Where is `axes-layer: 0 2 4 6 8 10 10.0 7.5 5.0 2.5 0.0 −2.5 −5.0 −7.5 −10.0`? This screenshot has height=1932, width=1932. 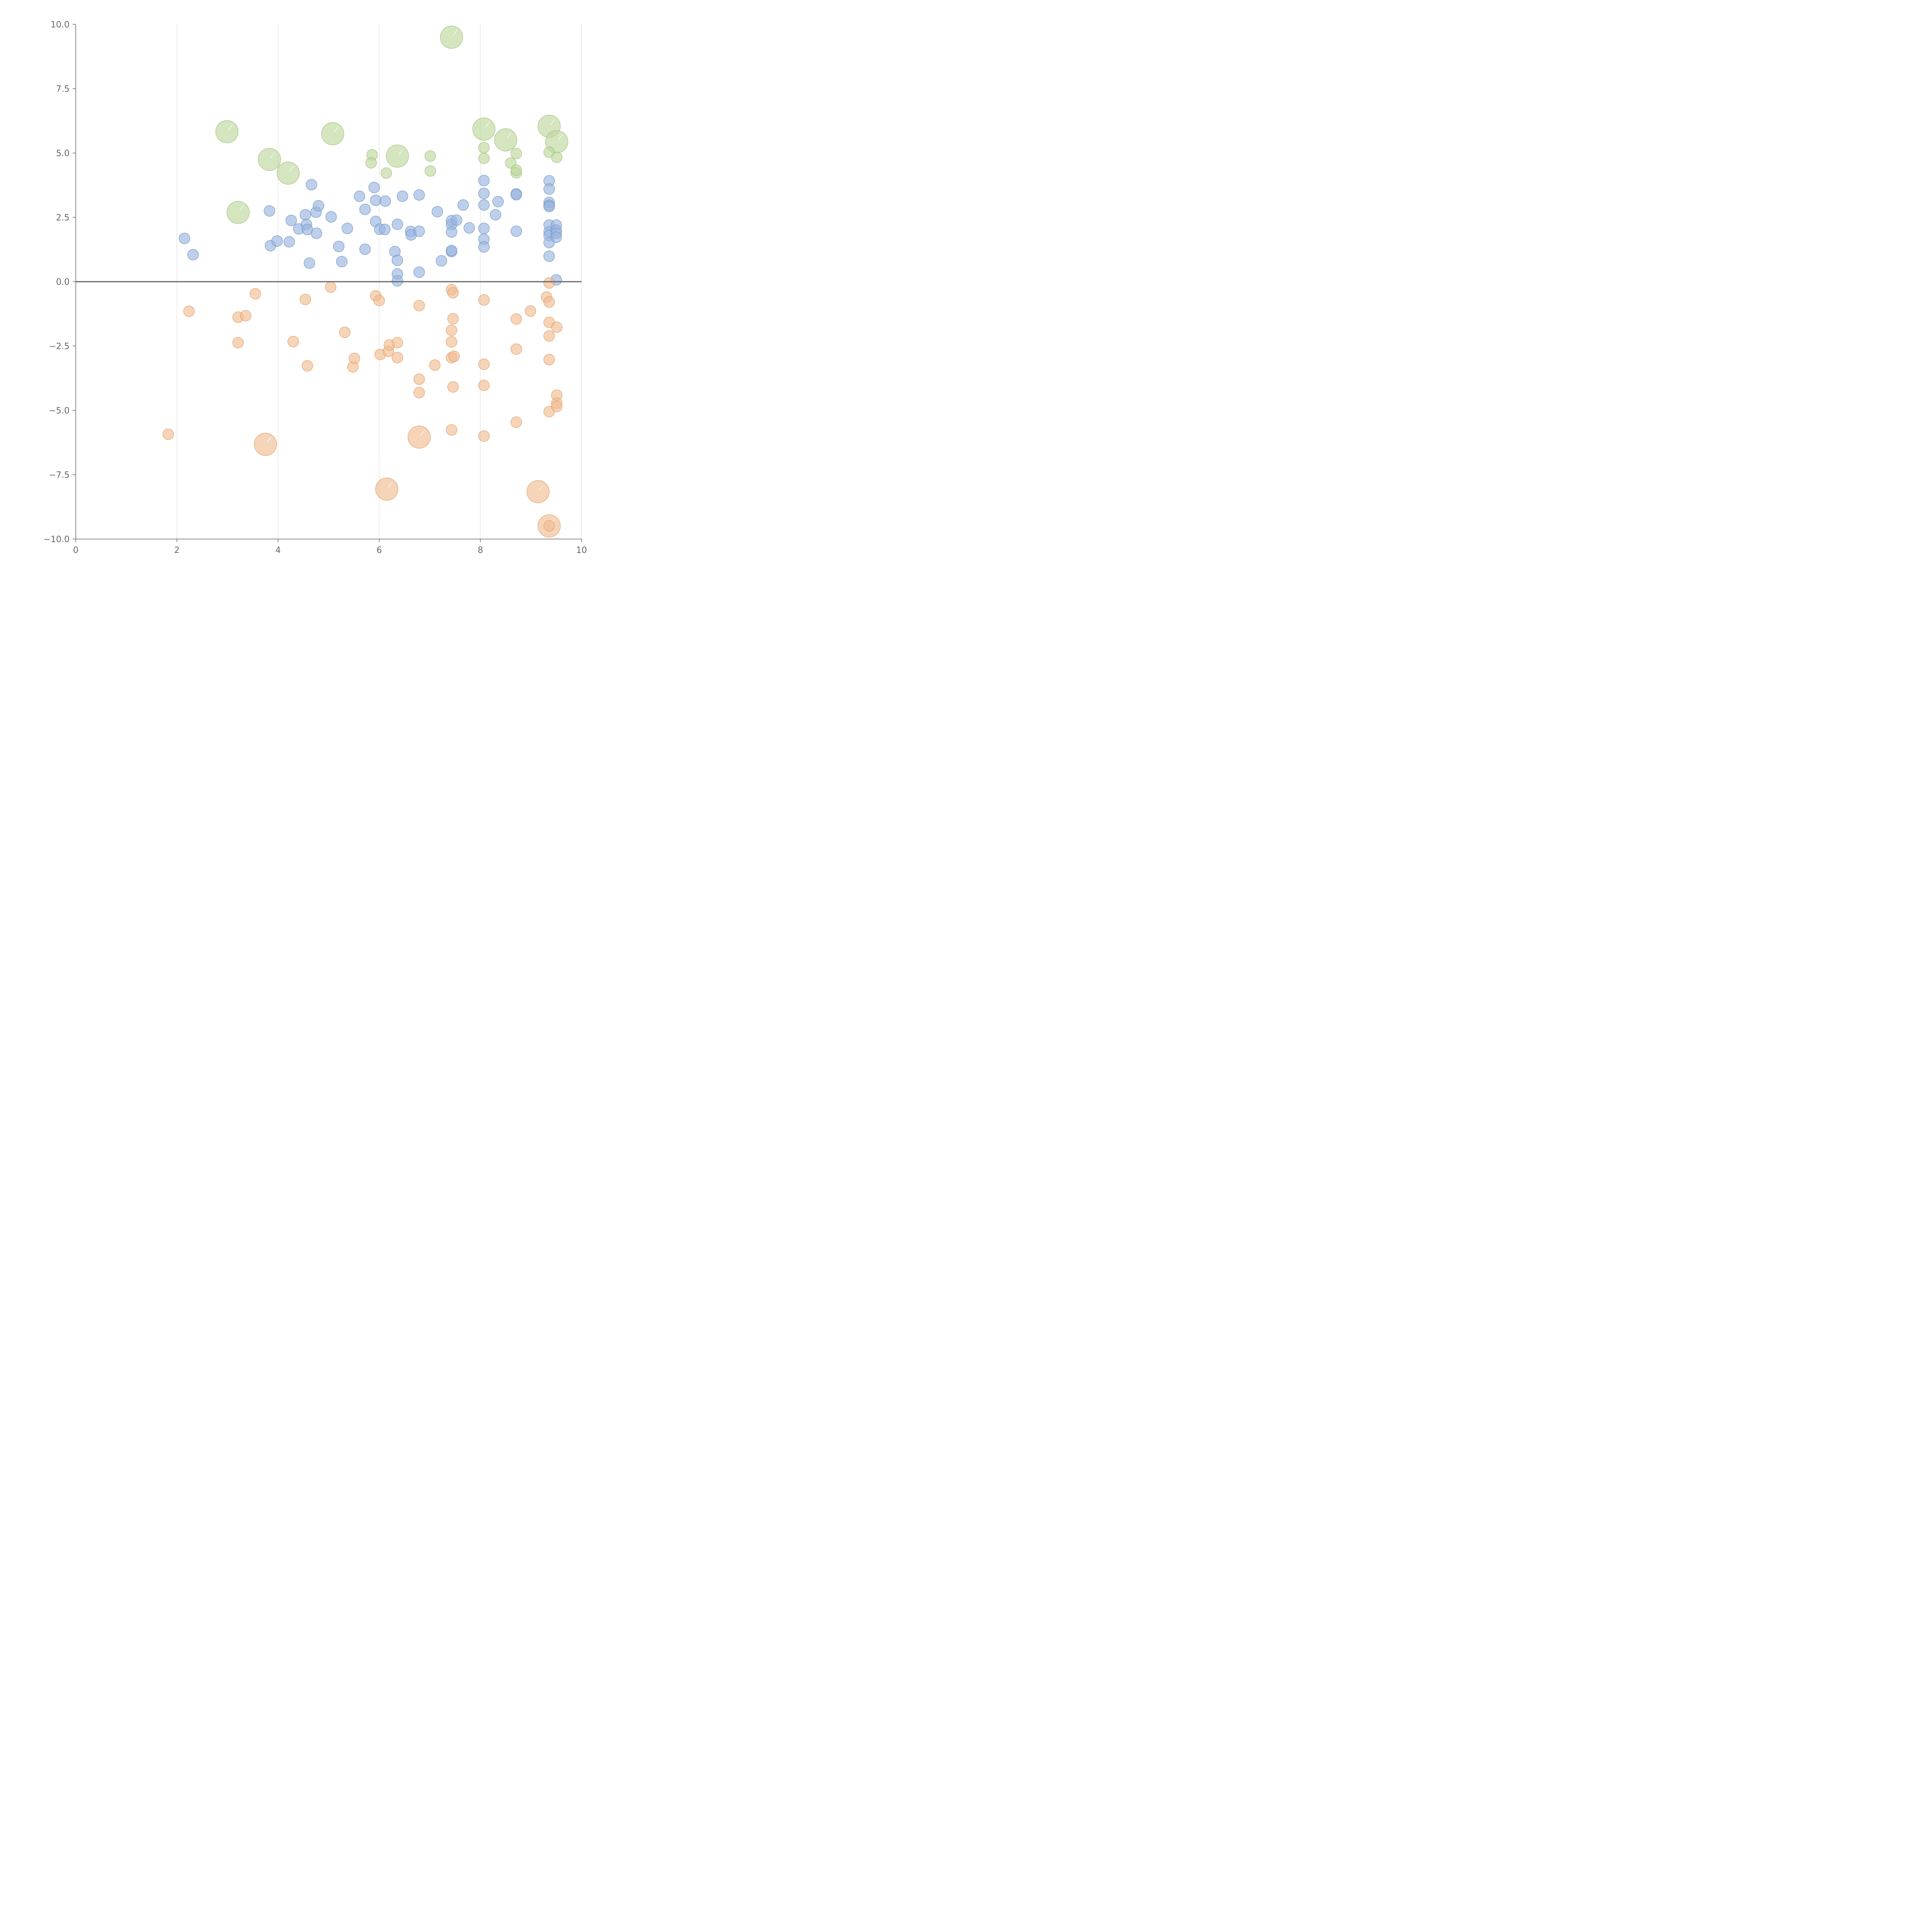 axes-layer: 0 2 4 6 8 10 10.0 7.5 5.0 2.5 0.0 −2.5 −5.0 −7.5 −10.0 is located at coordinates (316, 287).